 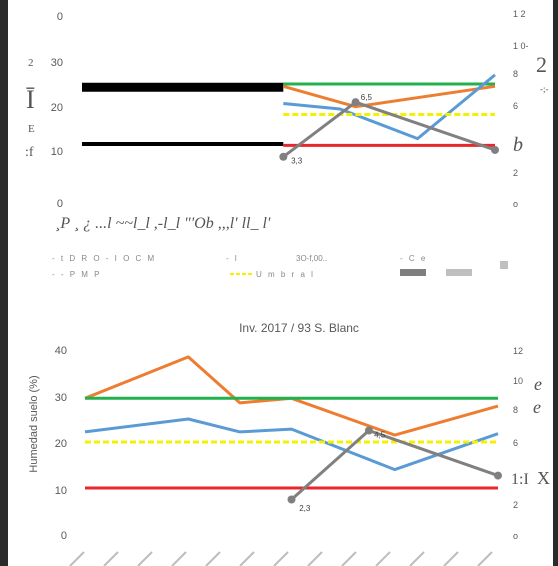 What do you see at coordinates (305, 508) in the screenshot?
I see `data-label: 2,3` at bounding box center [305, 508].